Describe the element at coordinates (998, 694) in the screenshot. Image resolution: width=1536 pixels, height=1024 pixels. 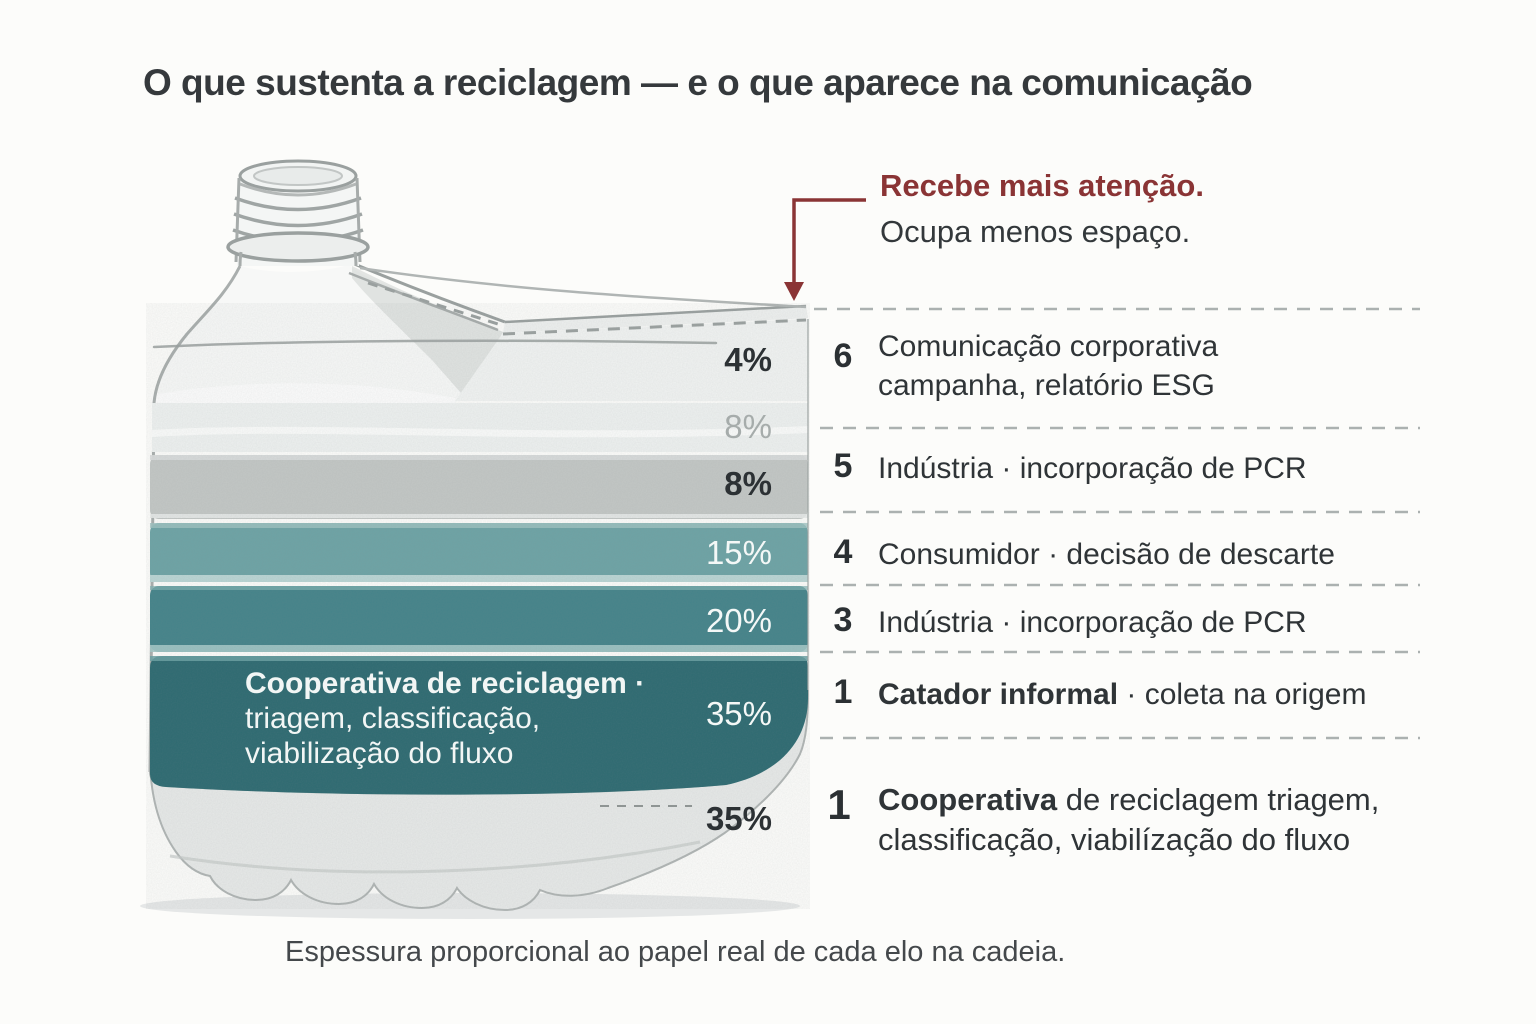
I see `row-label-bold: Catador informal` at that location.